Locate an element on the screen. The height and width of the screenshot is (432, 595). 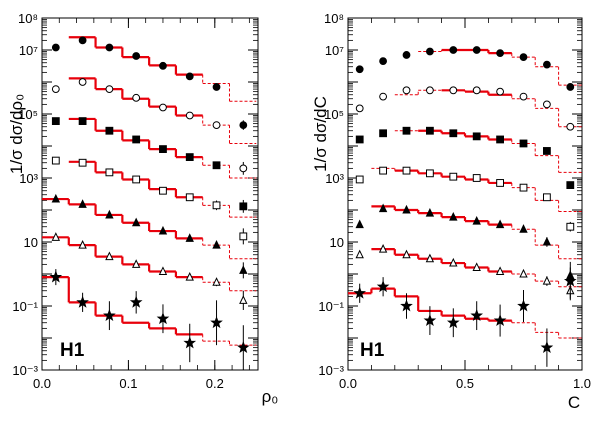
x-axis-title: C is located at coordinates (574, 402).